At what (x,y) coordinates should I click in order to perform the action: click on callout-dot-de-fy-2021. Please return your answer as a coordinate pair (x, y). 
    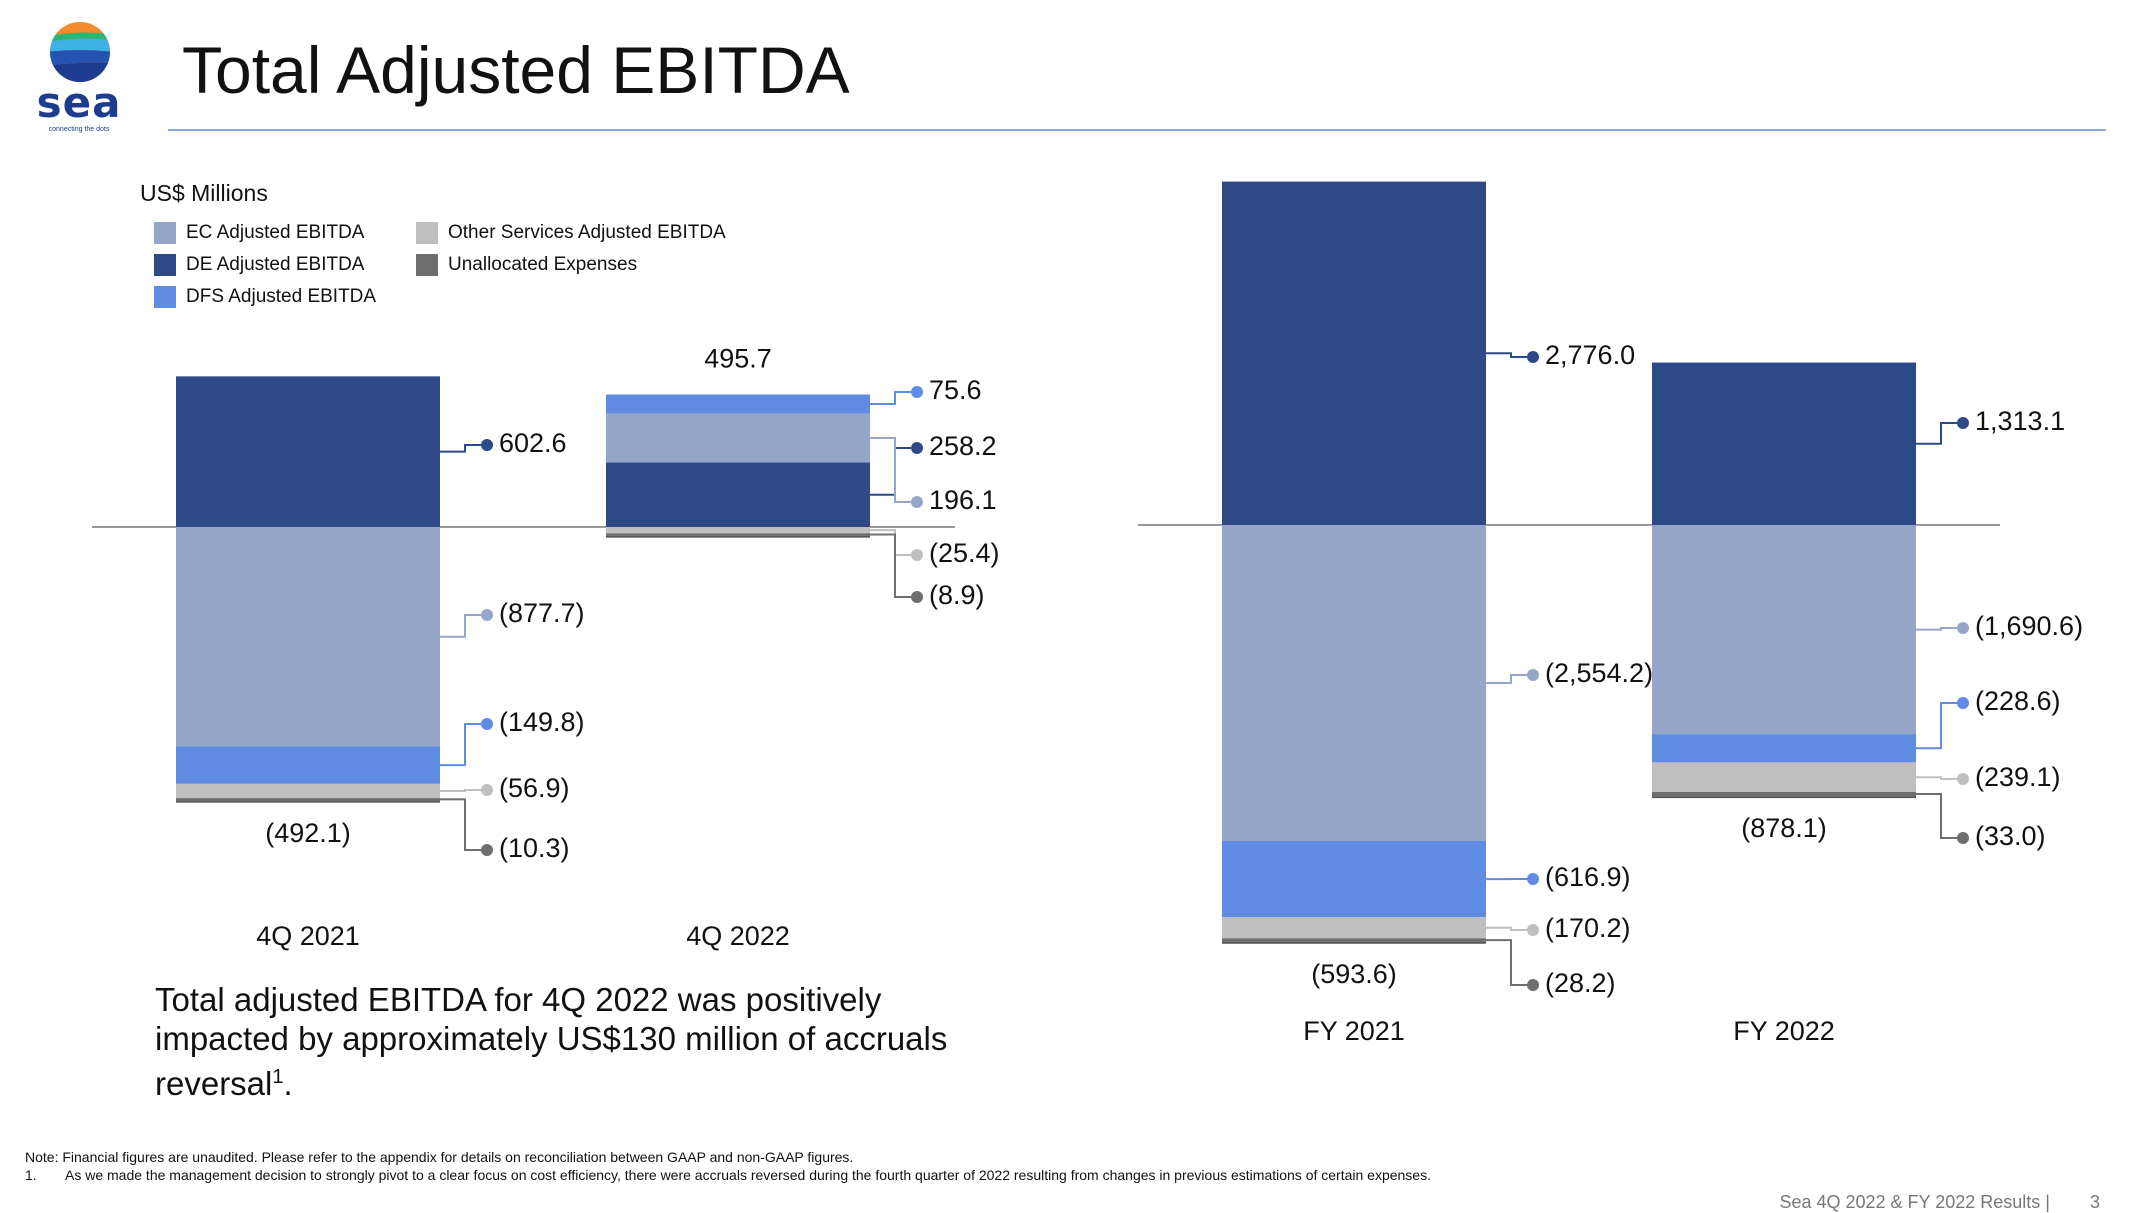
    Looking at the image, I should click on (1533, 357).